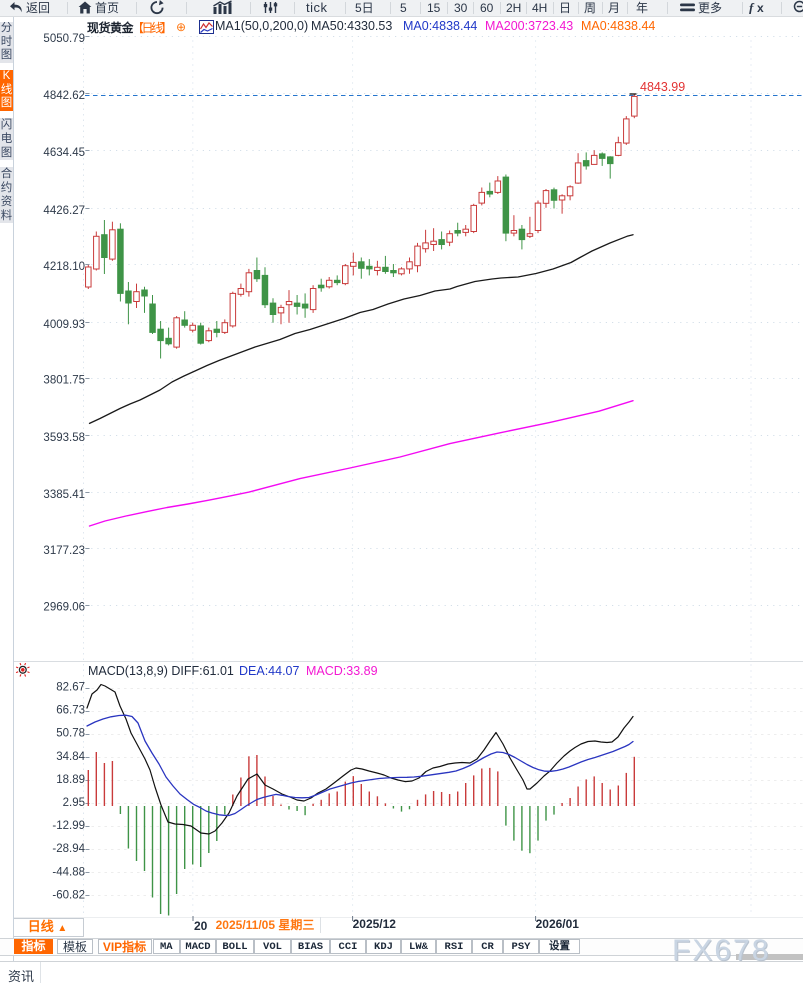 The width and height of the screenshot is (803, 983). Describe the element at coordinates (68, 895) in the screenshot. I see `svg-text: -60.82` at that location.